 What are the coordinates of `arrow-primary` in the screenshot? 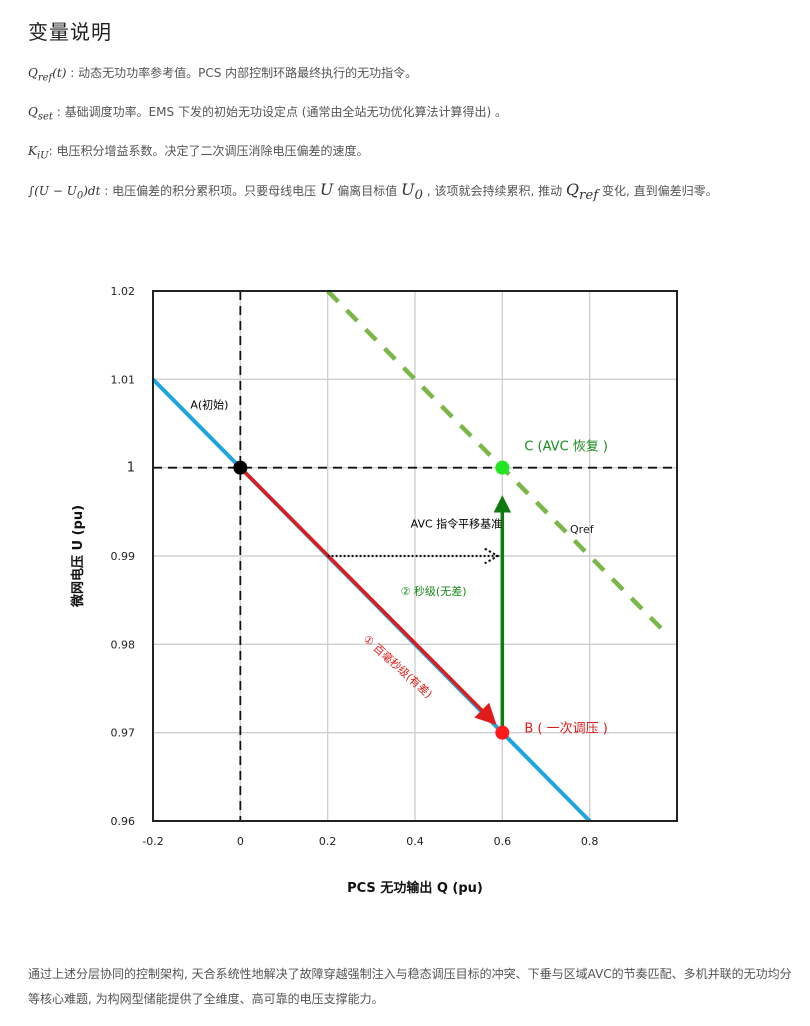 It's located at (368, 596).